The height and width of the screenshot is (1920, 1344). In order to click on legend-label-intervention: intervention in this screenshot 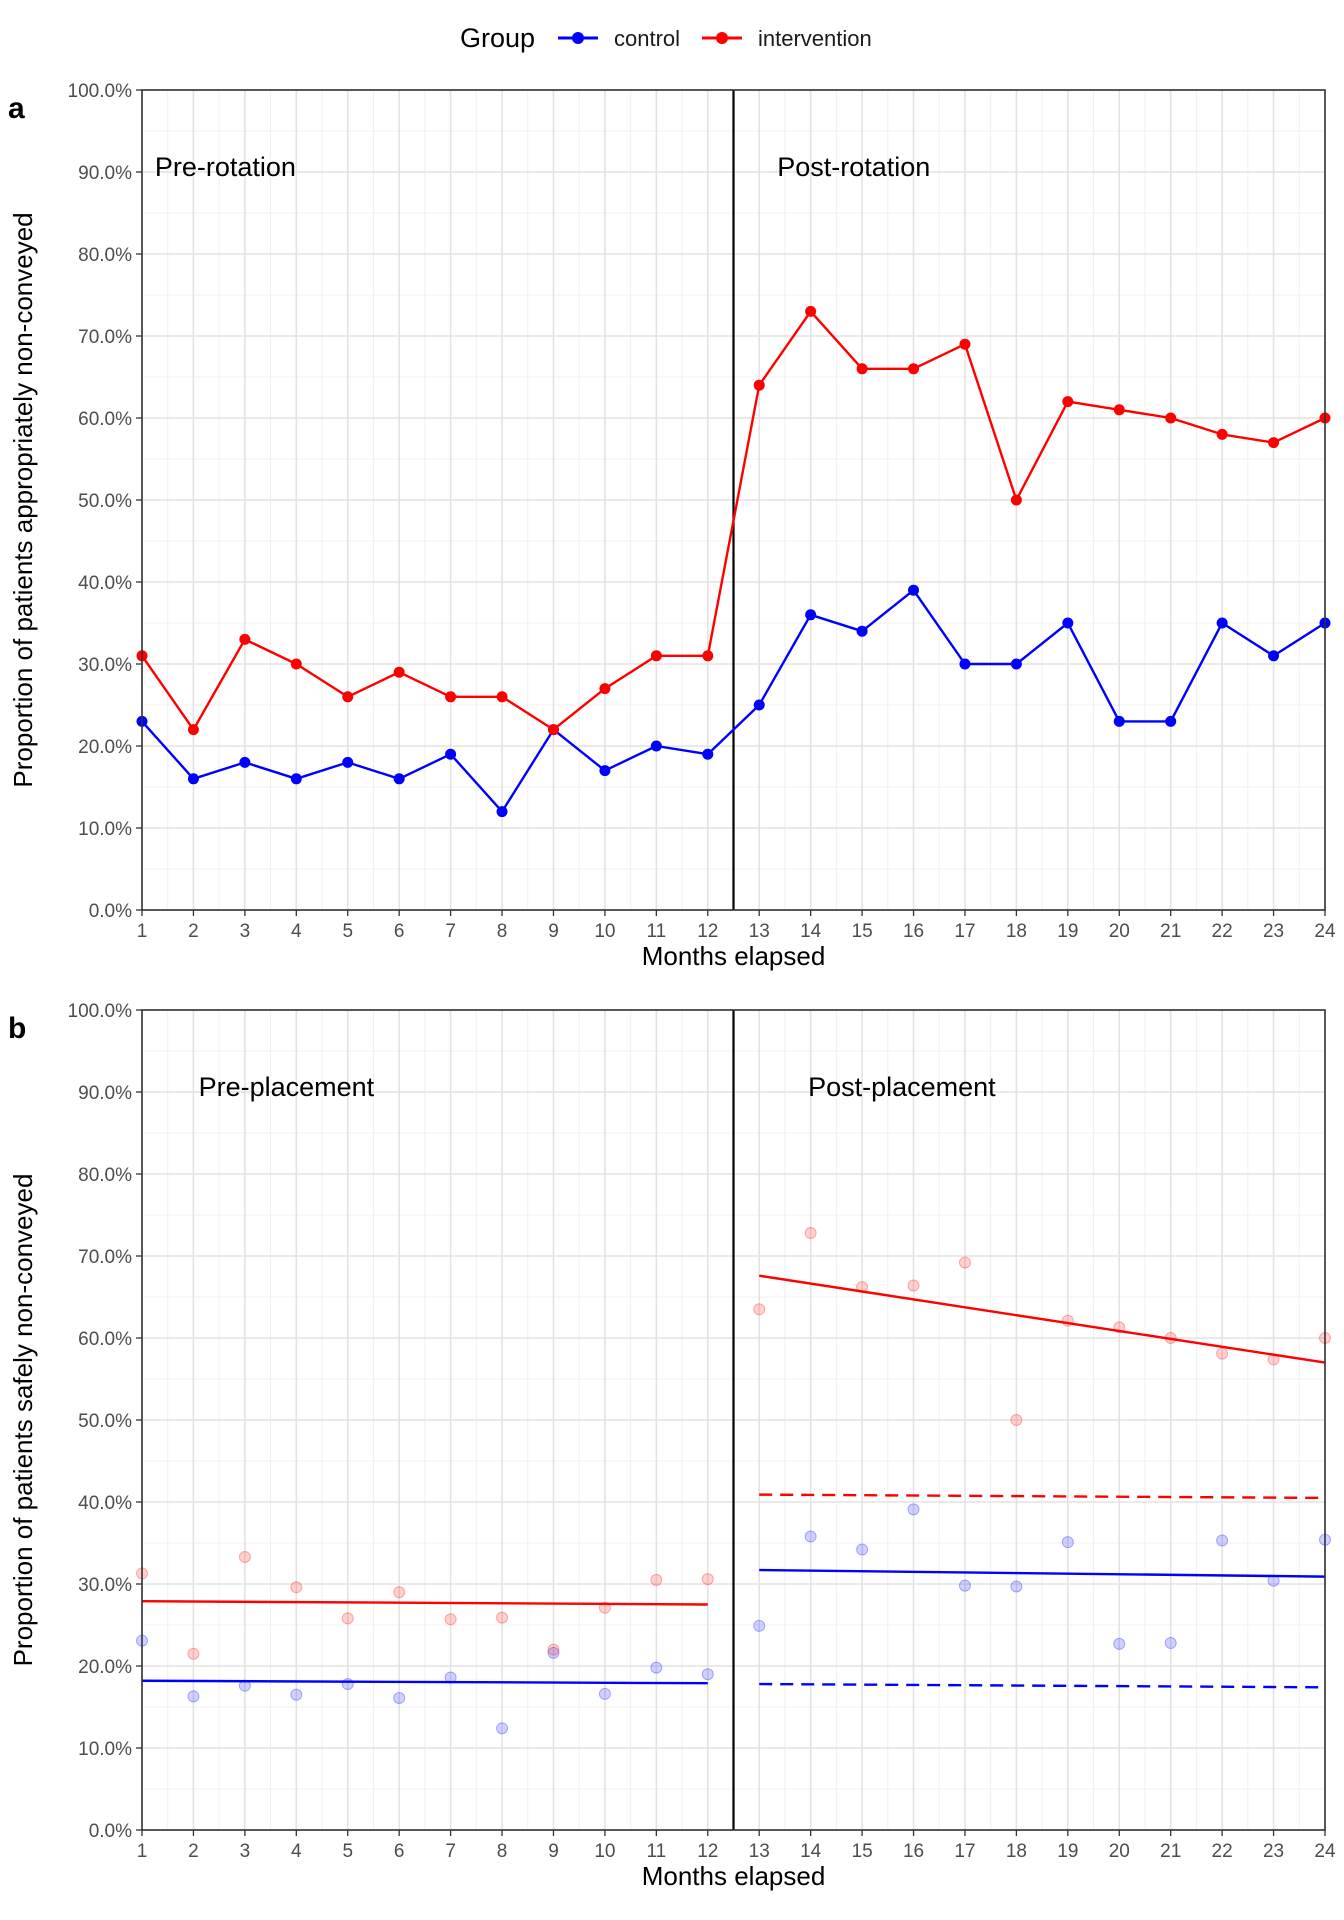, I will do `click(815, 38)`.